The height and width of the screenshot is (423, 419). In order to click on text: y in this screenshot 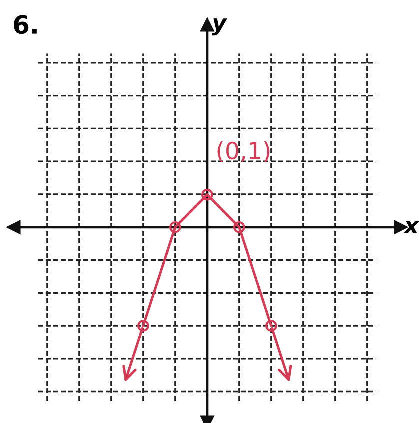, I will do `click(220, 27)`.